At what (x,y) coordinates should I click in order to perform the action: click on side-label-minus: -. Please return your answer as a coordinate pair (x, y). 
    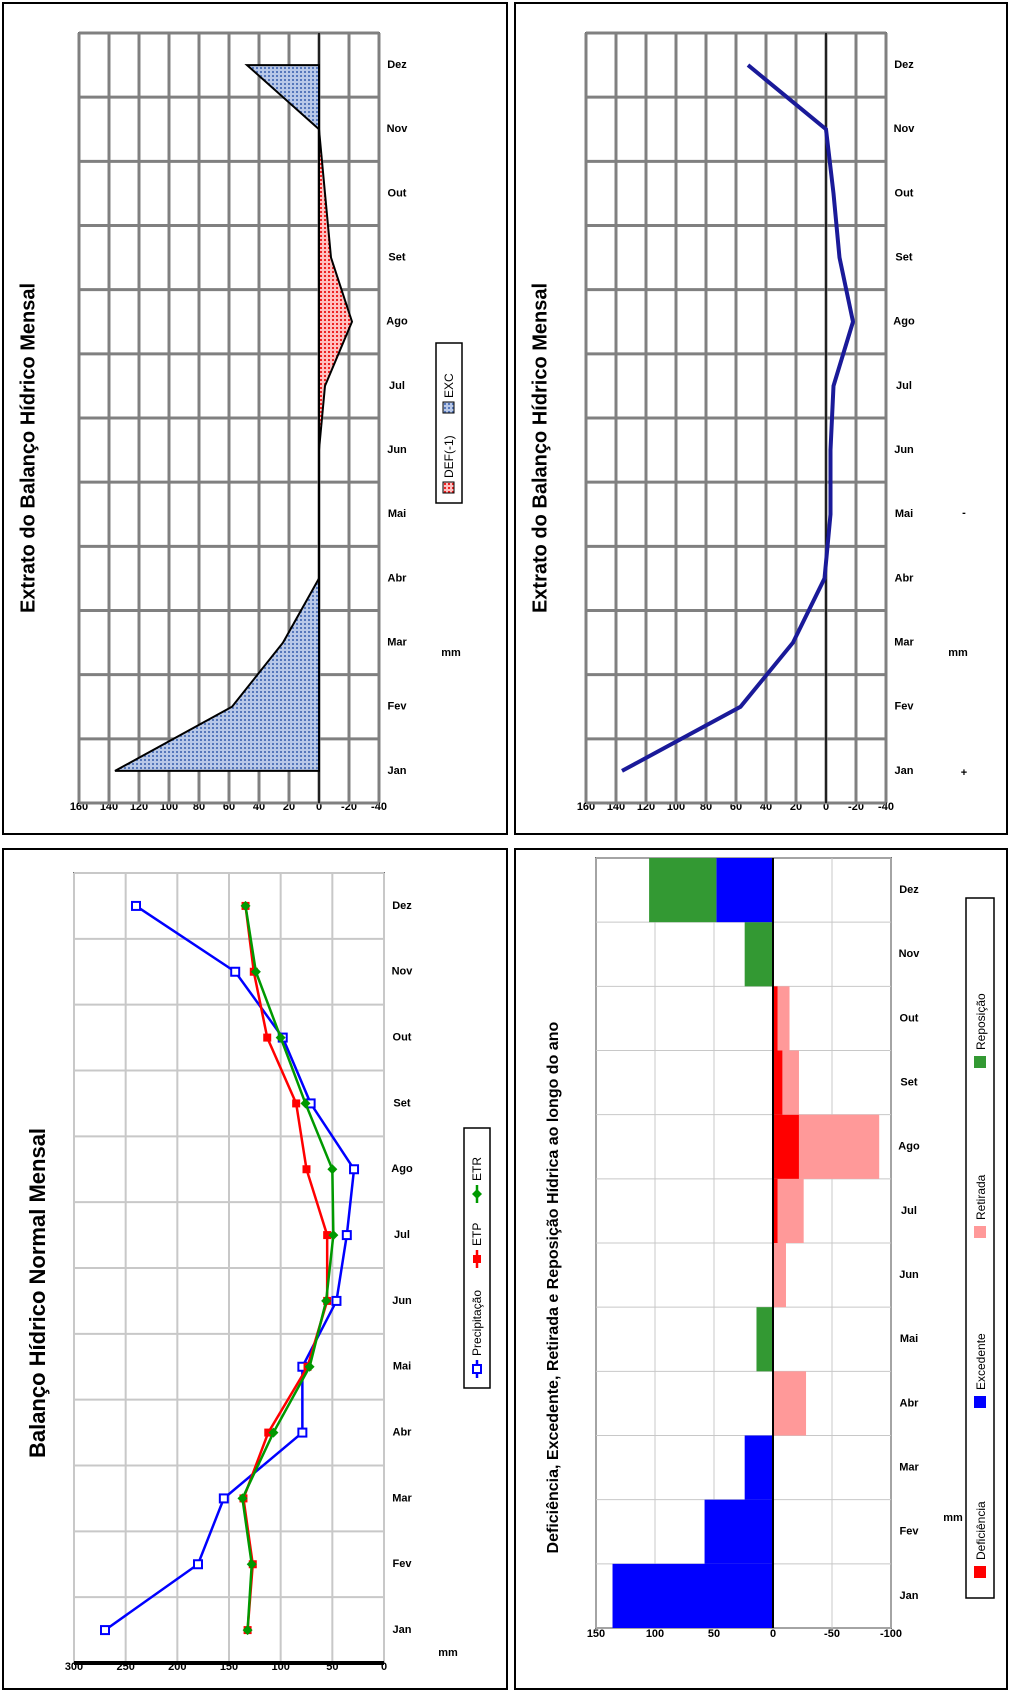
    Looking at the image, I should click on (964, 513).